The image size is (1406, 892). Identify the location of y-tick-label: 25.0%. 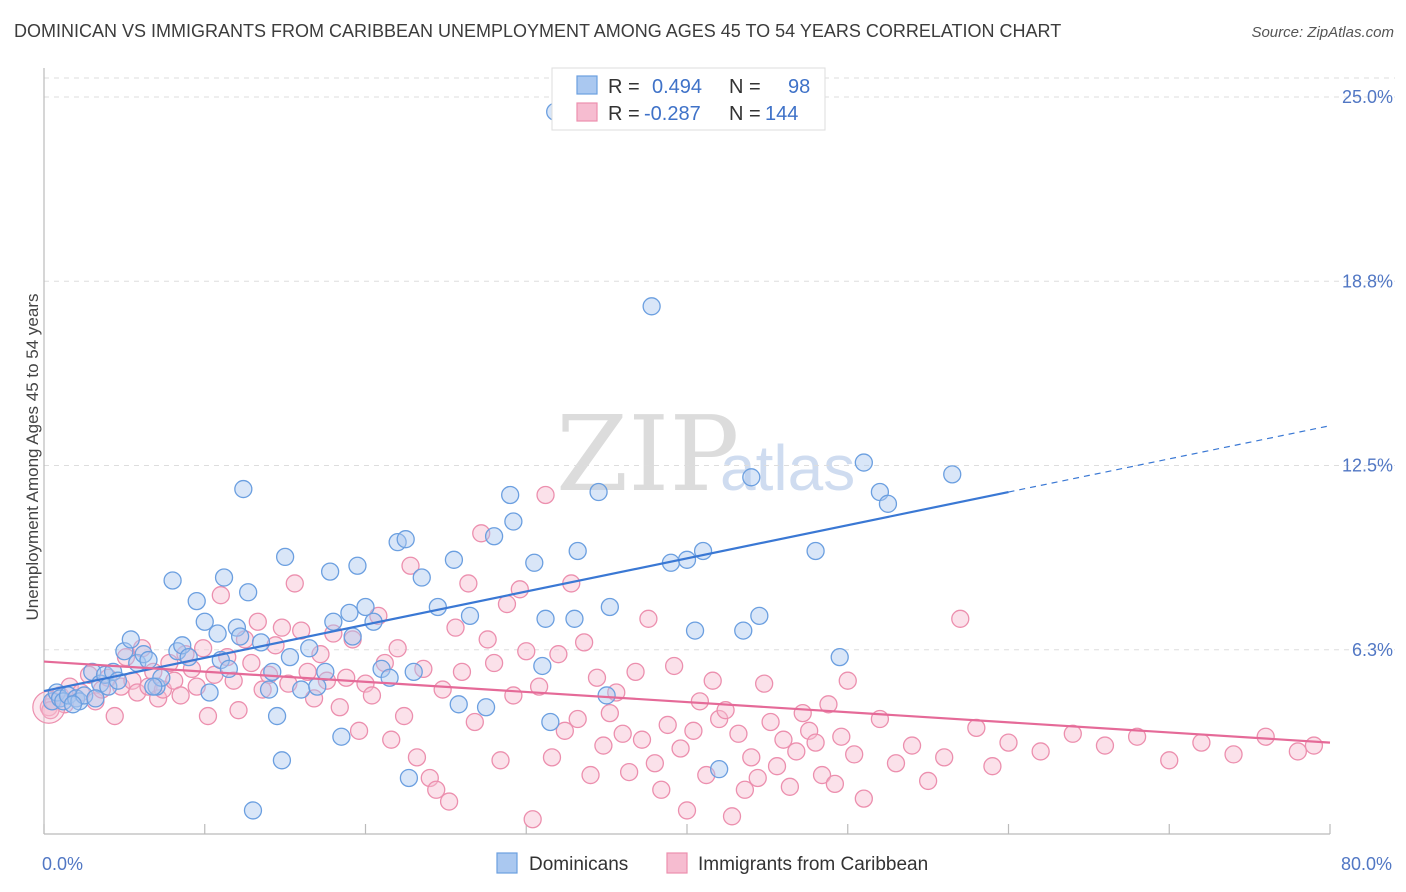
(1367, 97).